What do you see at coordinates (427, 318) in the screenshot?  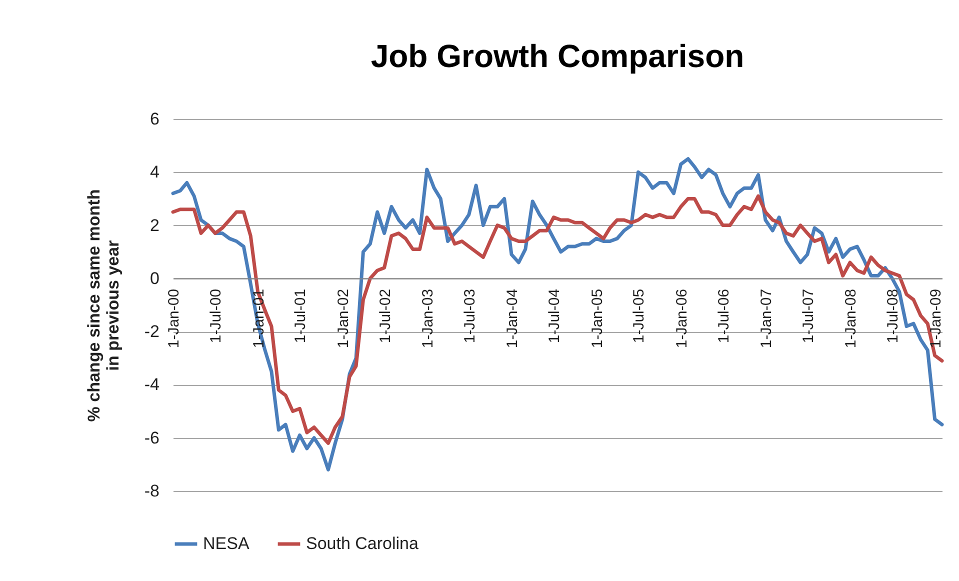 I see `x-tick-label: 1-Jan-03` at bounding box center [427, 318].